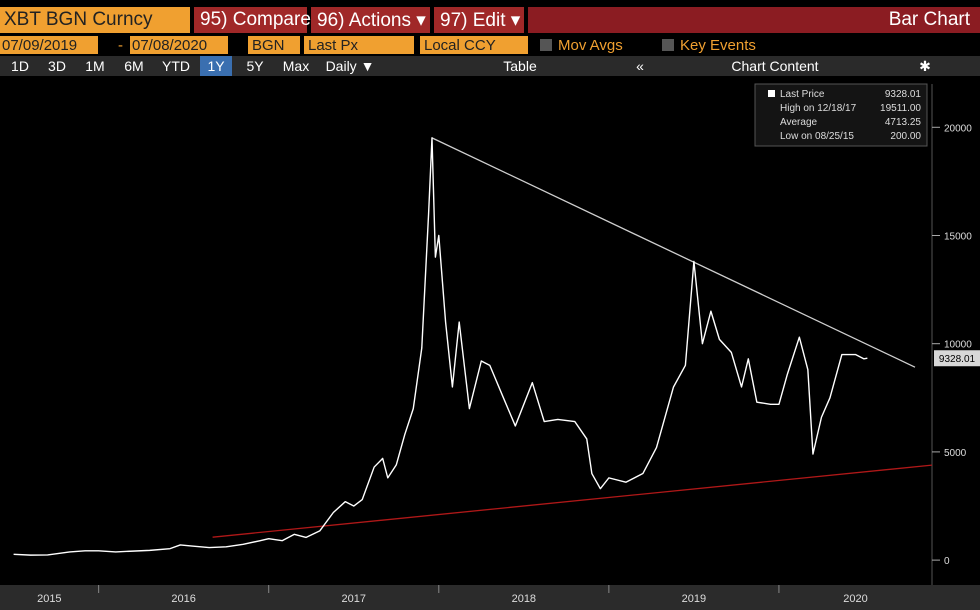 This screenshot has height=610, width=980. I want to click on legend-label: Low on 08/25/15, so click(817, 136).